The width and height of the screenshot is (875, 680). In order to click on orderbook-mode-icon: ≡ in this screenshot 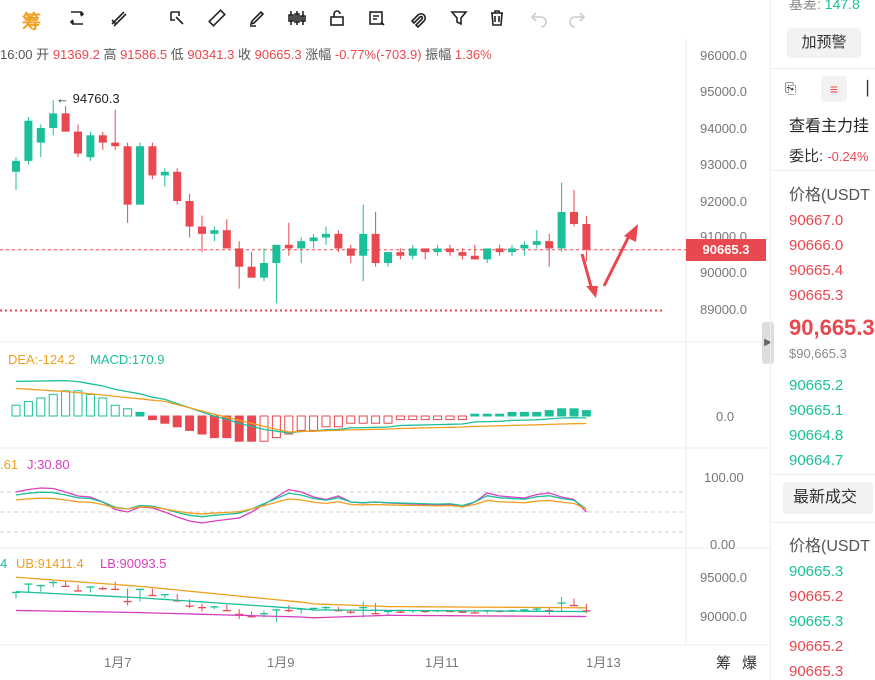, I will do `click(834, 89)`.